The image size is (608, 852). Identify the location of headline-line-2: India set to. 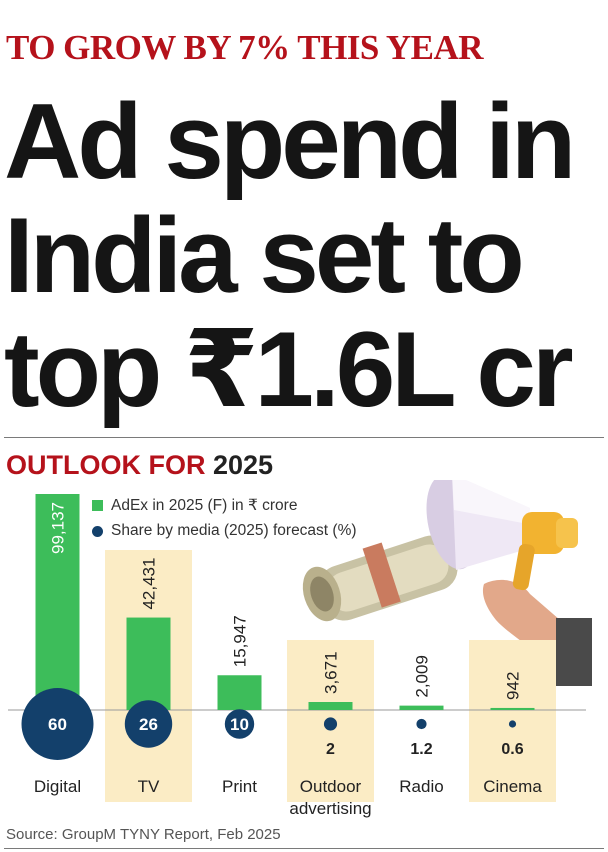
(264, 255).